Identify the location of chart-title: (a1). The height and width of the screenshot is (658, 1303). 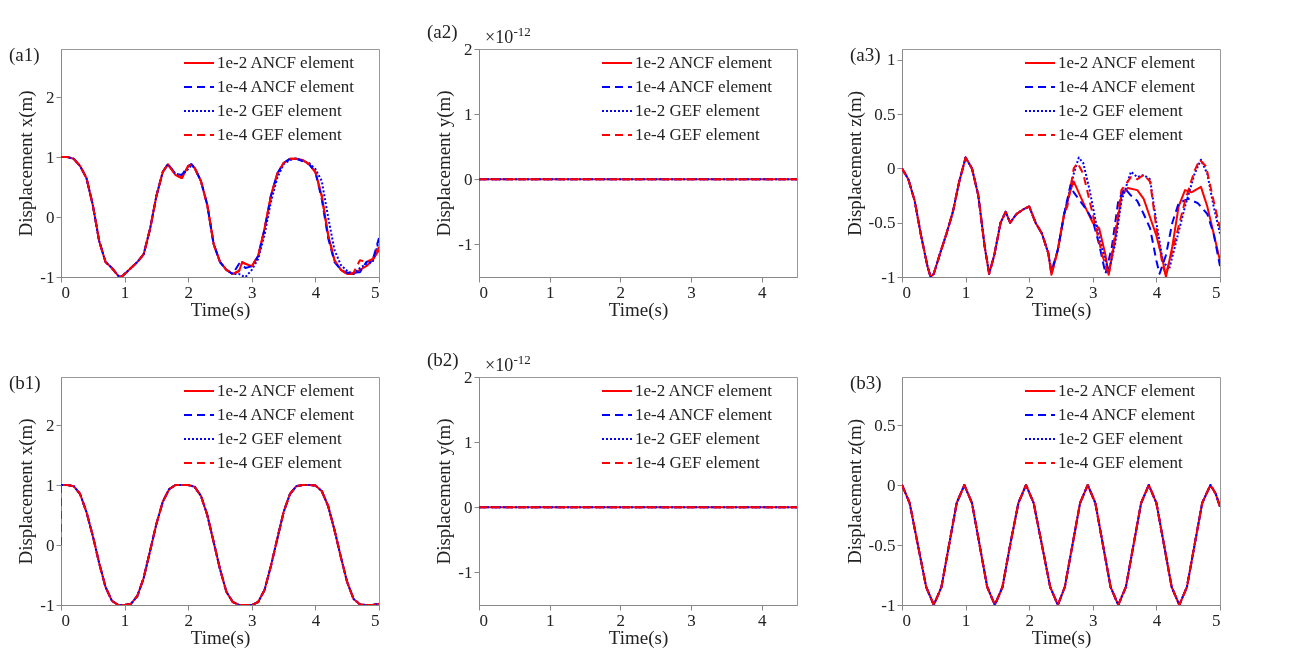
(24, 55).